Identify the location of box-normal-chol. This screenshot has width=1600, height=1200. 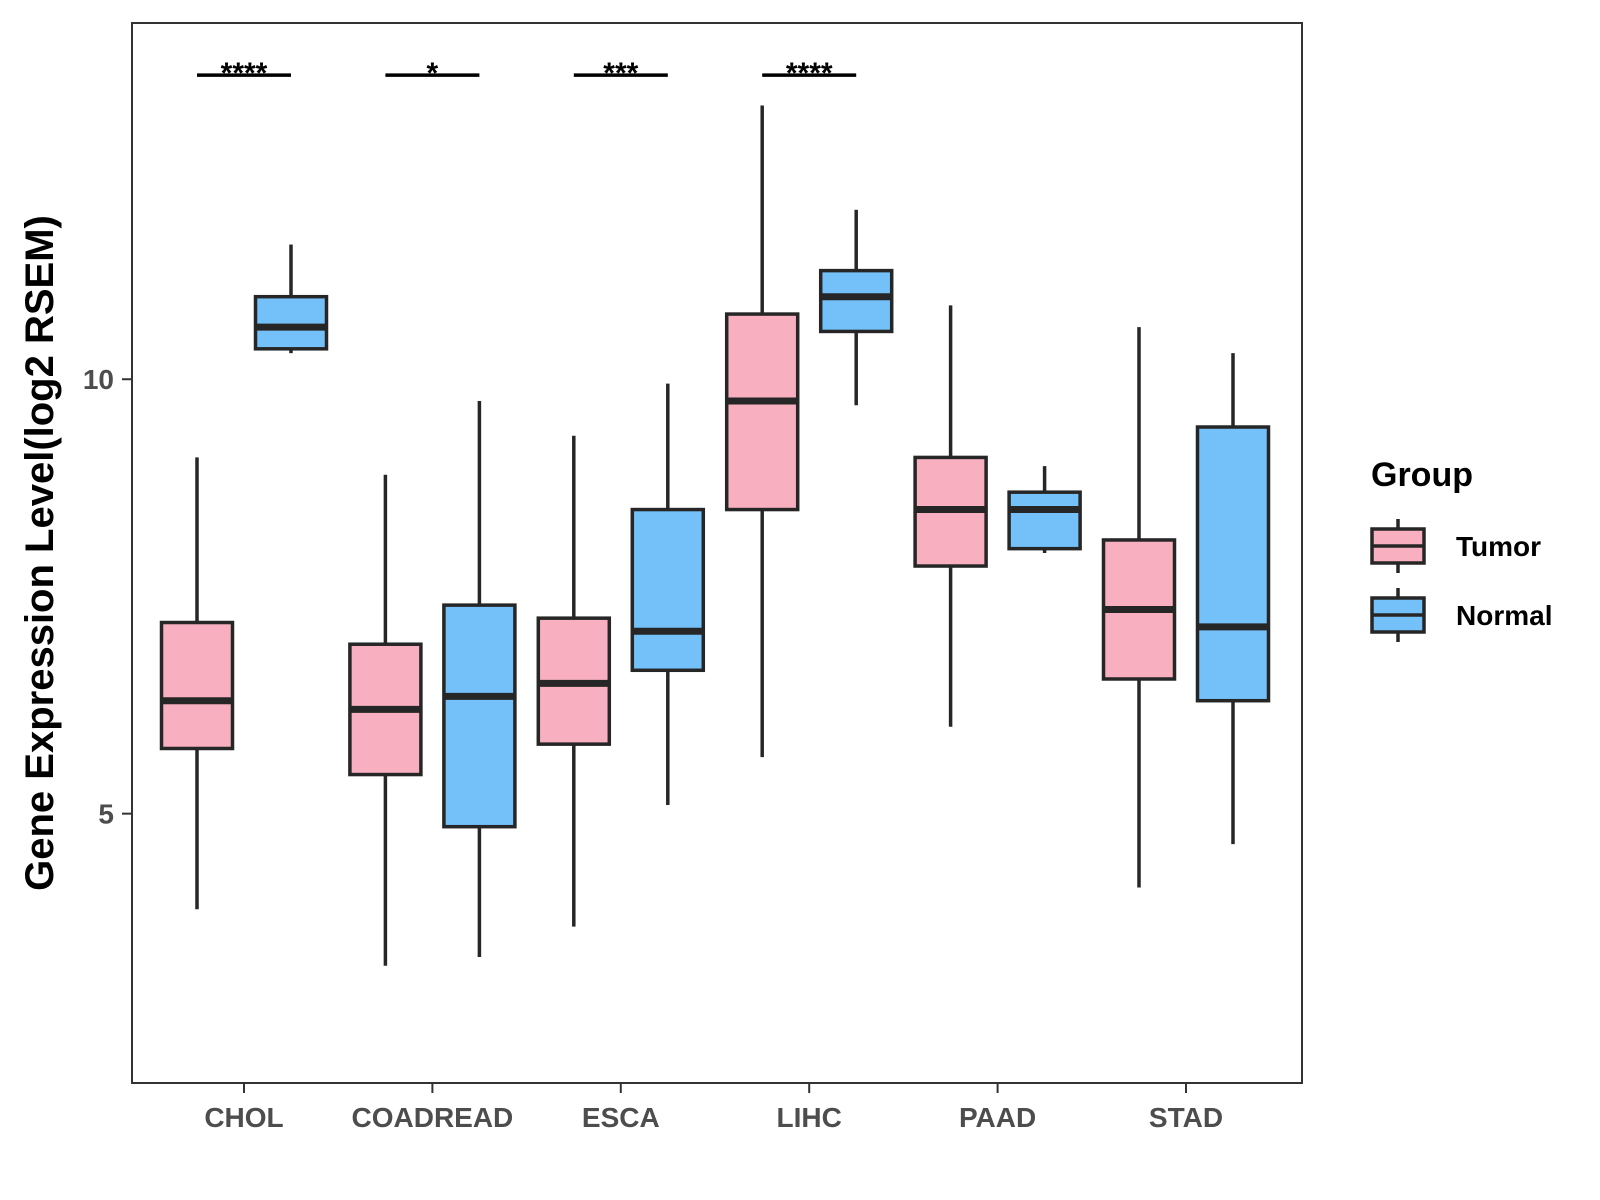
(291, 299).